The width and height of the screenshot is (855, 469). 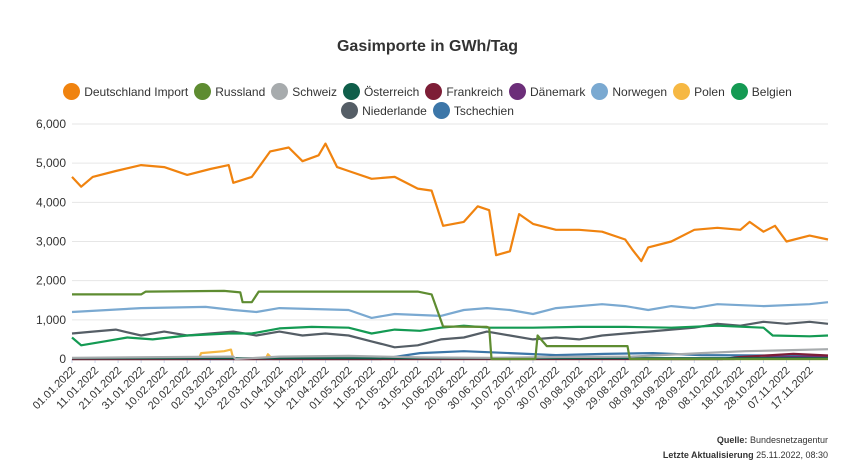 I want to click on legend-label: Polen, so click(x=709, y=91).